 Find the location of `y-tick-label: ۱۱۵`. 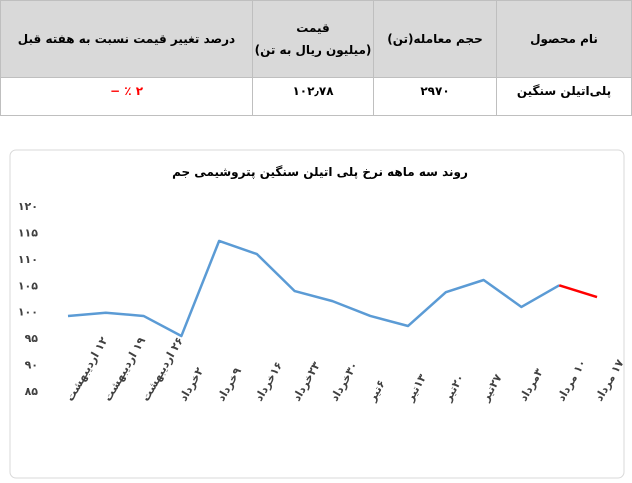

y-tick-label: ۱۱۵ is located at coordinates (28, 232).